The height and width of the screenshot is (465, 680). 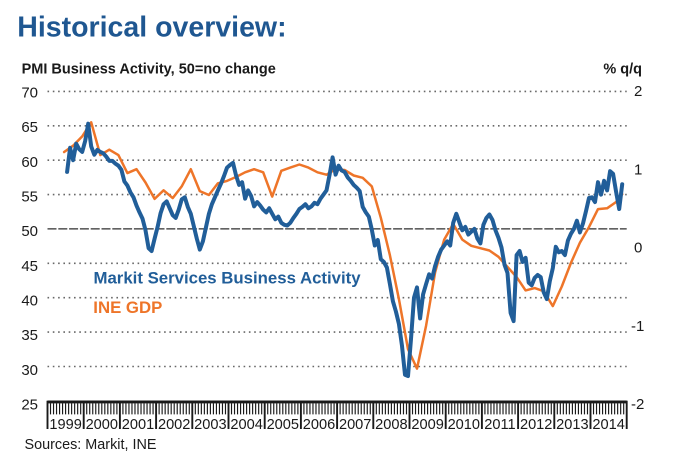 I want to click on svg-text: 2011, so click(x=499, y=425).